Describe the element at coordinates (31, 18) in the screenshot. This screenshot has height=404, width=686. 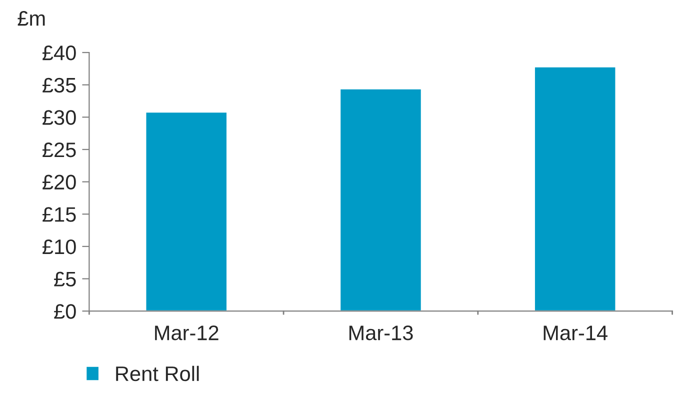
I see `y-axis-title: £m` at that location.